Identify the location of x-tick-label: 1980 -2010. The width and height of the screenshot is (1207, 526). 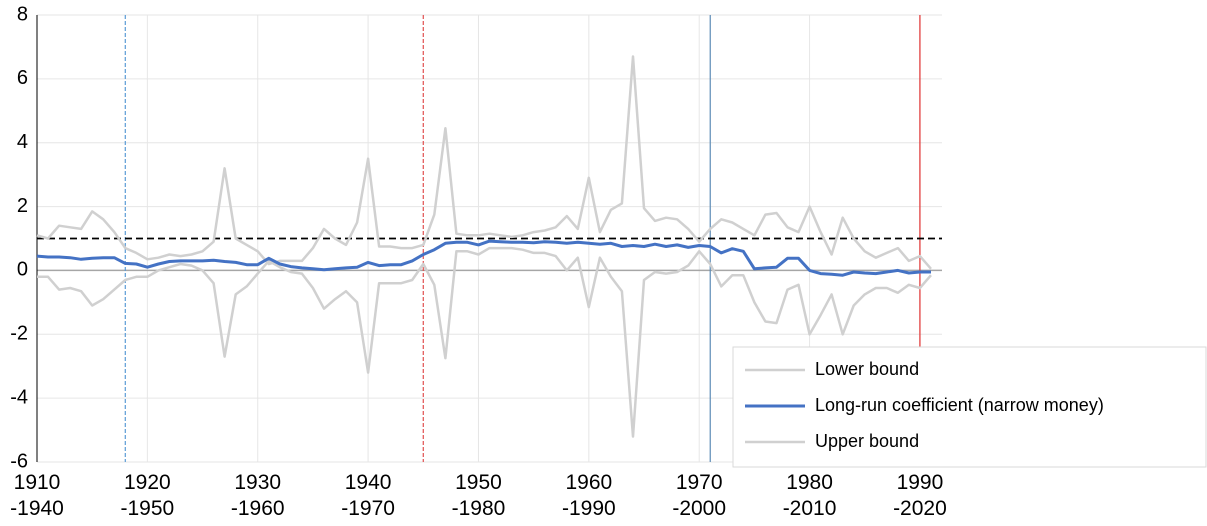
(809, 495).